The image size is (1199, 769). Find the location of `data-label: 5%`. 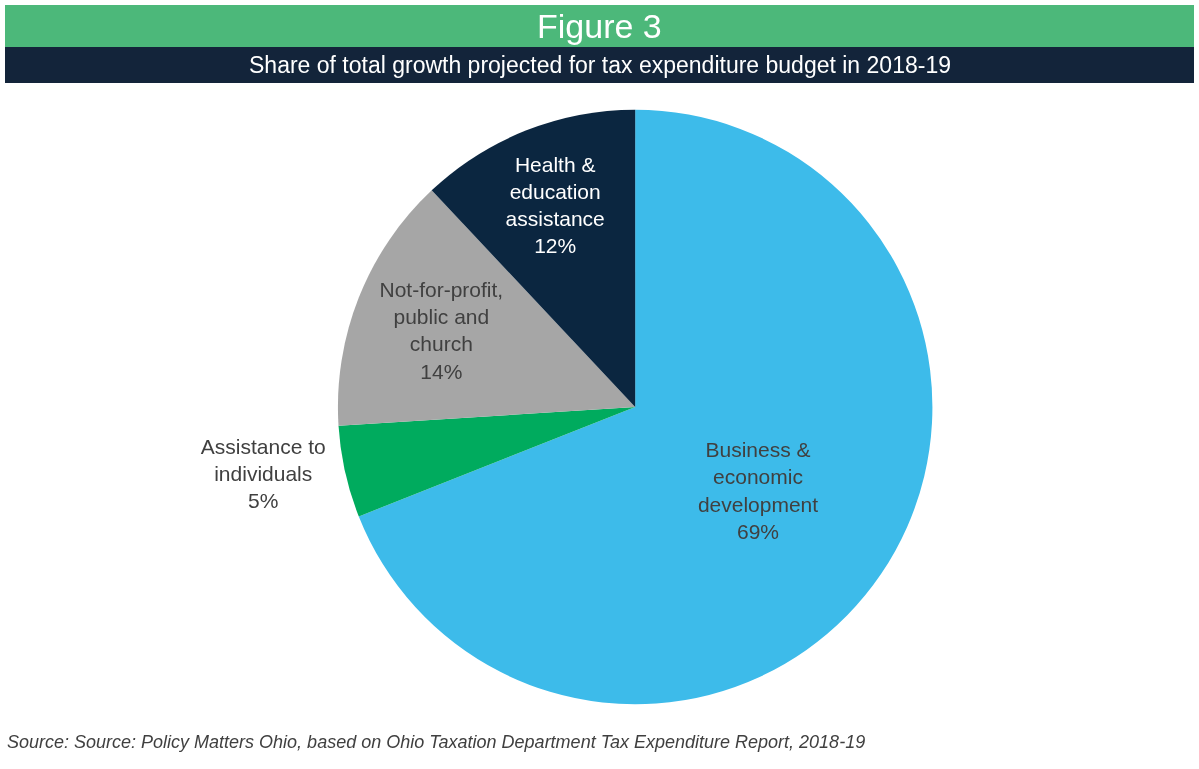

data-label: 5% is located at coordinates (263, 501).